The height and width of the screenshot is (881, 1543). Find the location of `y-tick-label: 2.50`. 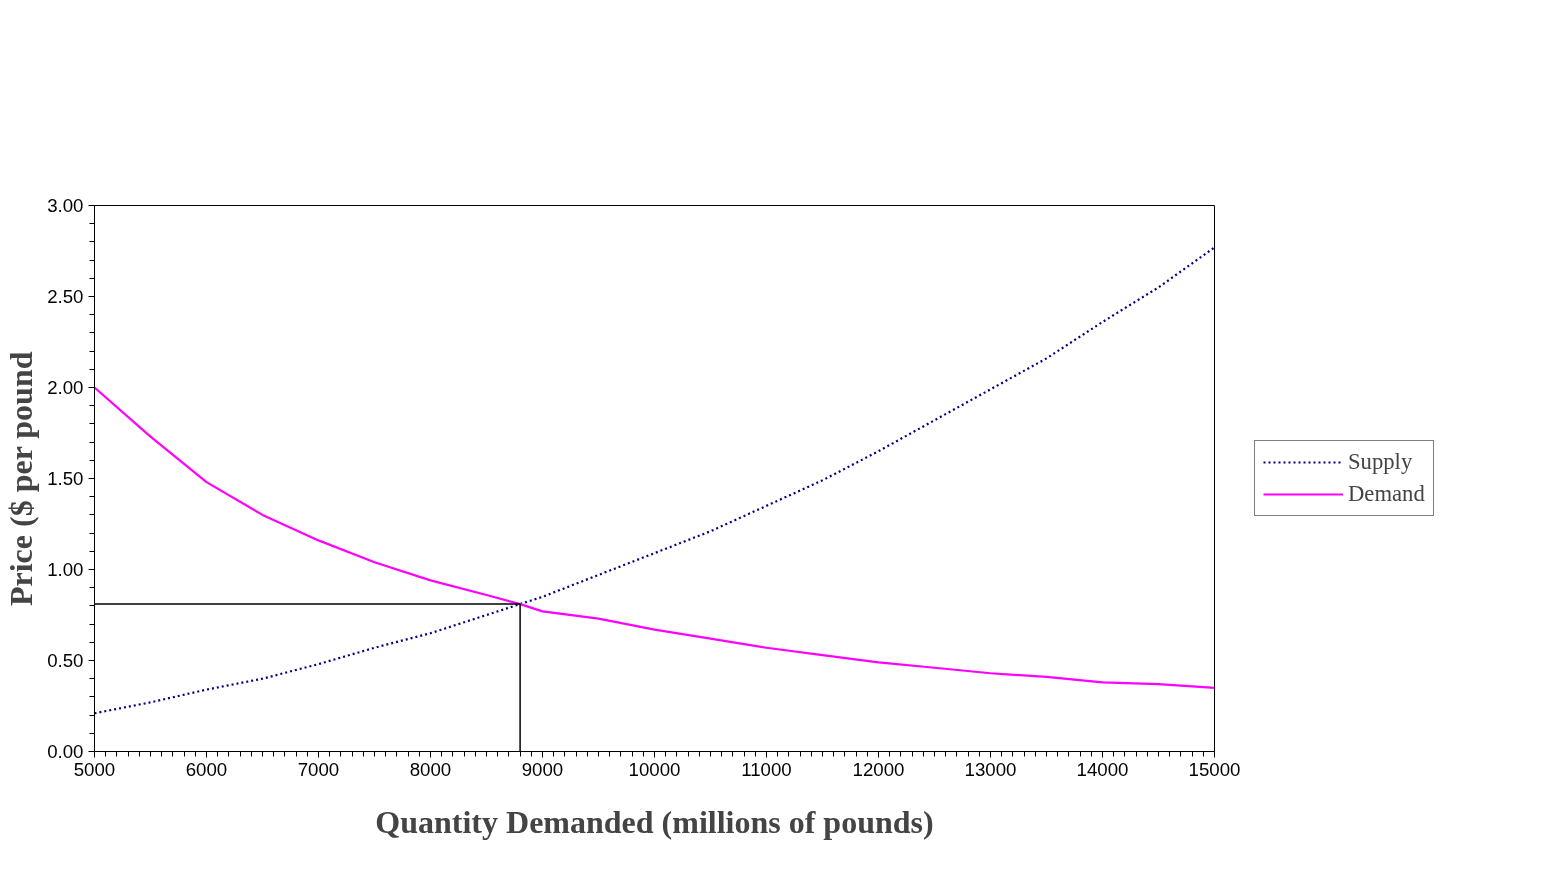

y-tick-label: 2.50 is located at coordinates (65, 296).